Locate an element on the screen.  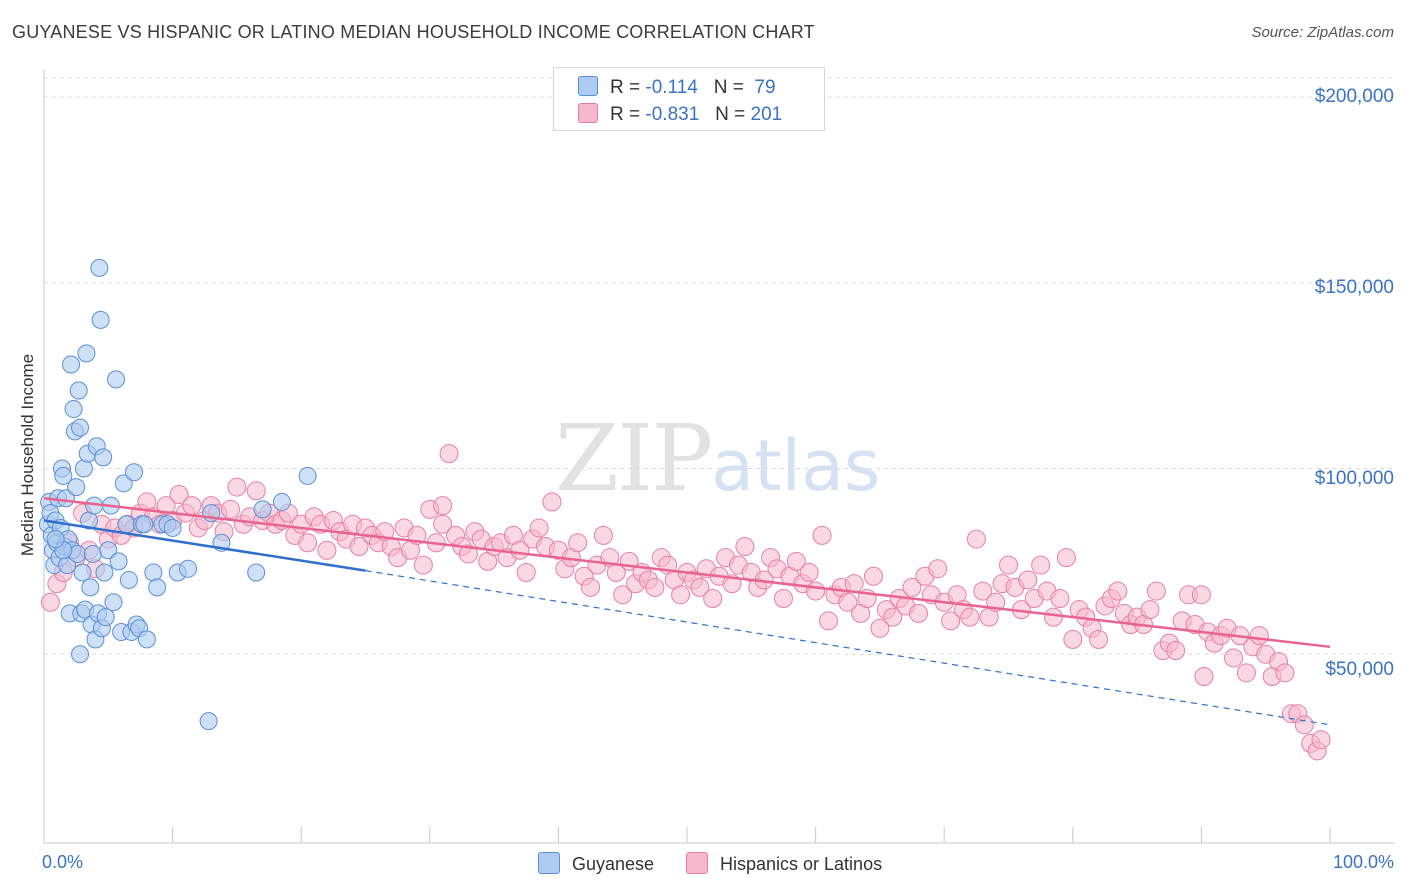
legend-swatch-guyanese is located at coordinates (588, 86).